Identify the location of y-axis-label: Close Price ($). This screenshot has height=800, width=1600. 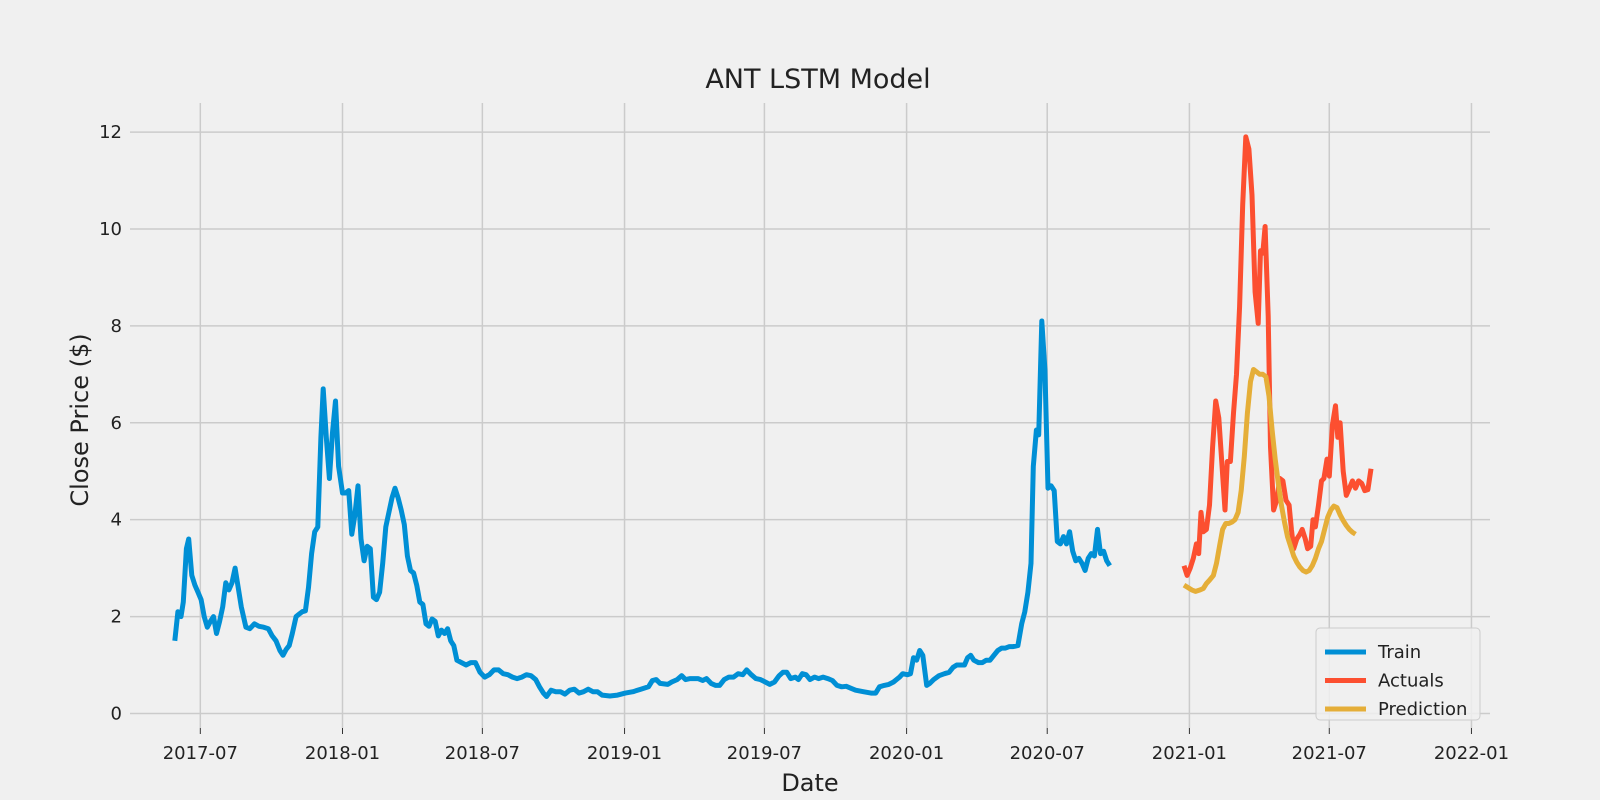
(80, 419).